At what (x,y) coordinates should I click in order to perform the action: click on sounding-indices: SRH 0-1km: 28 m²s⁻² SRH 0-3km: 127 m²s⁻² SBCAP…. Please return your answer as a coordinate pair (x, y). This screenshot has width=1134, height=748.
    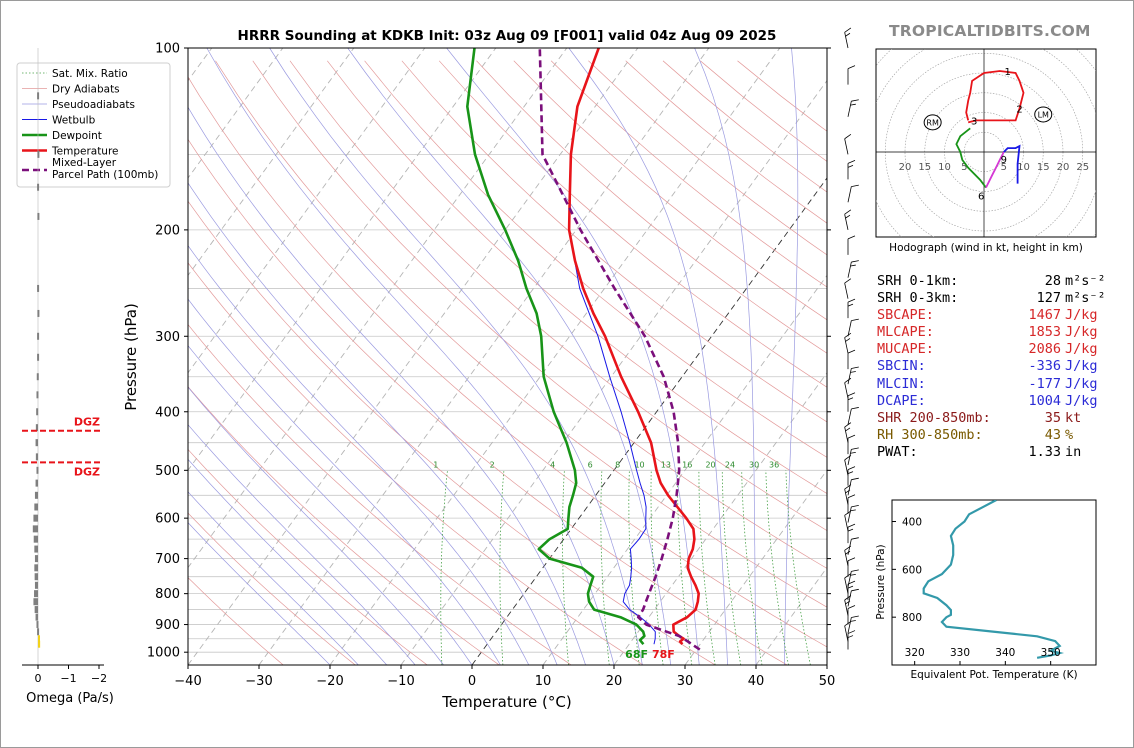
    Looking at the image, I should click on (991, 367).